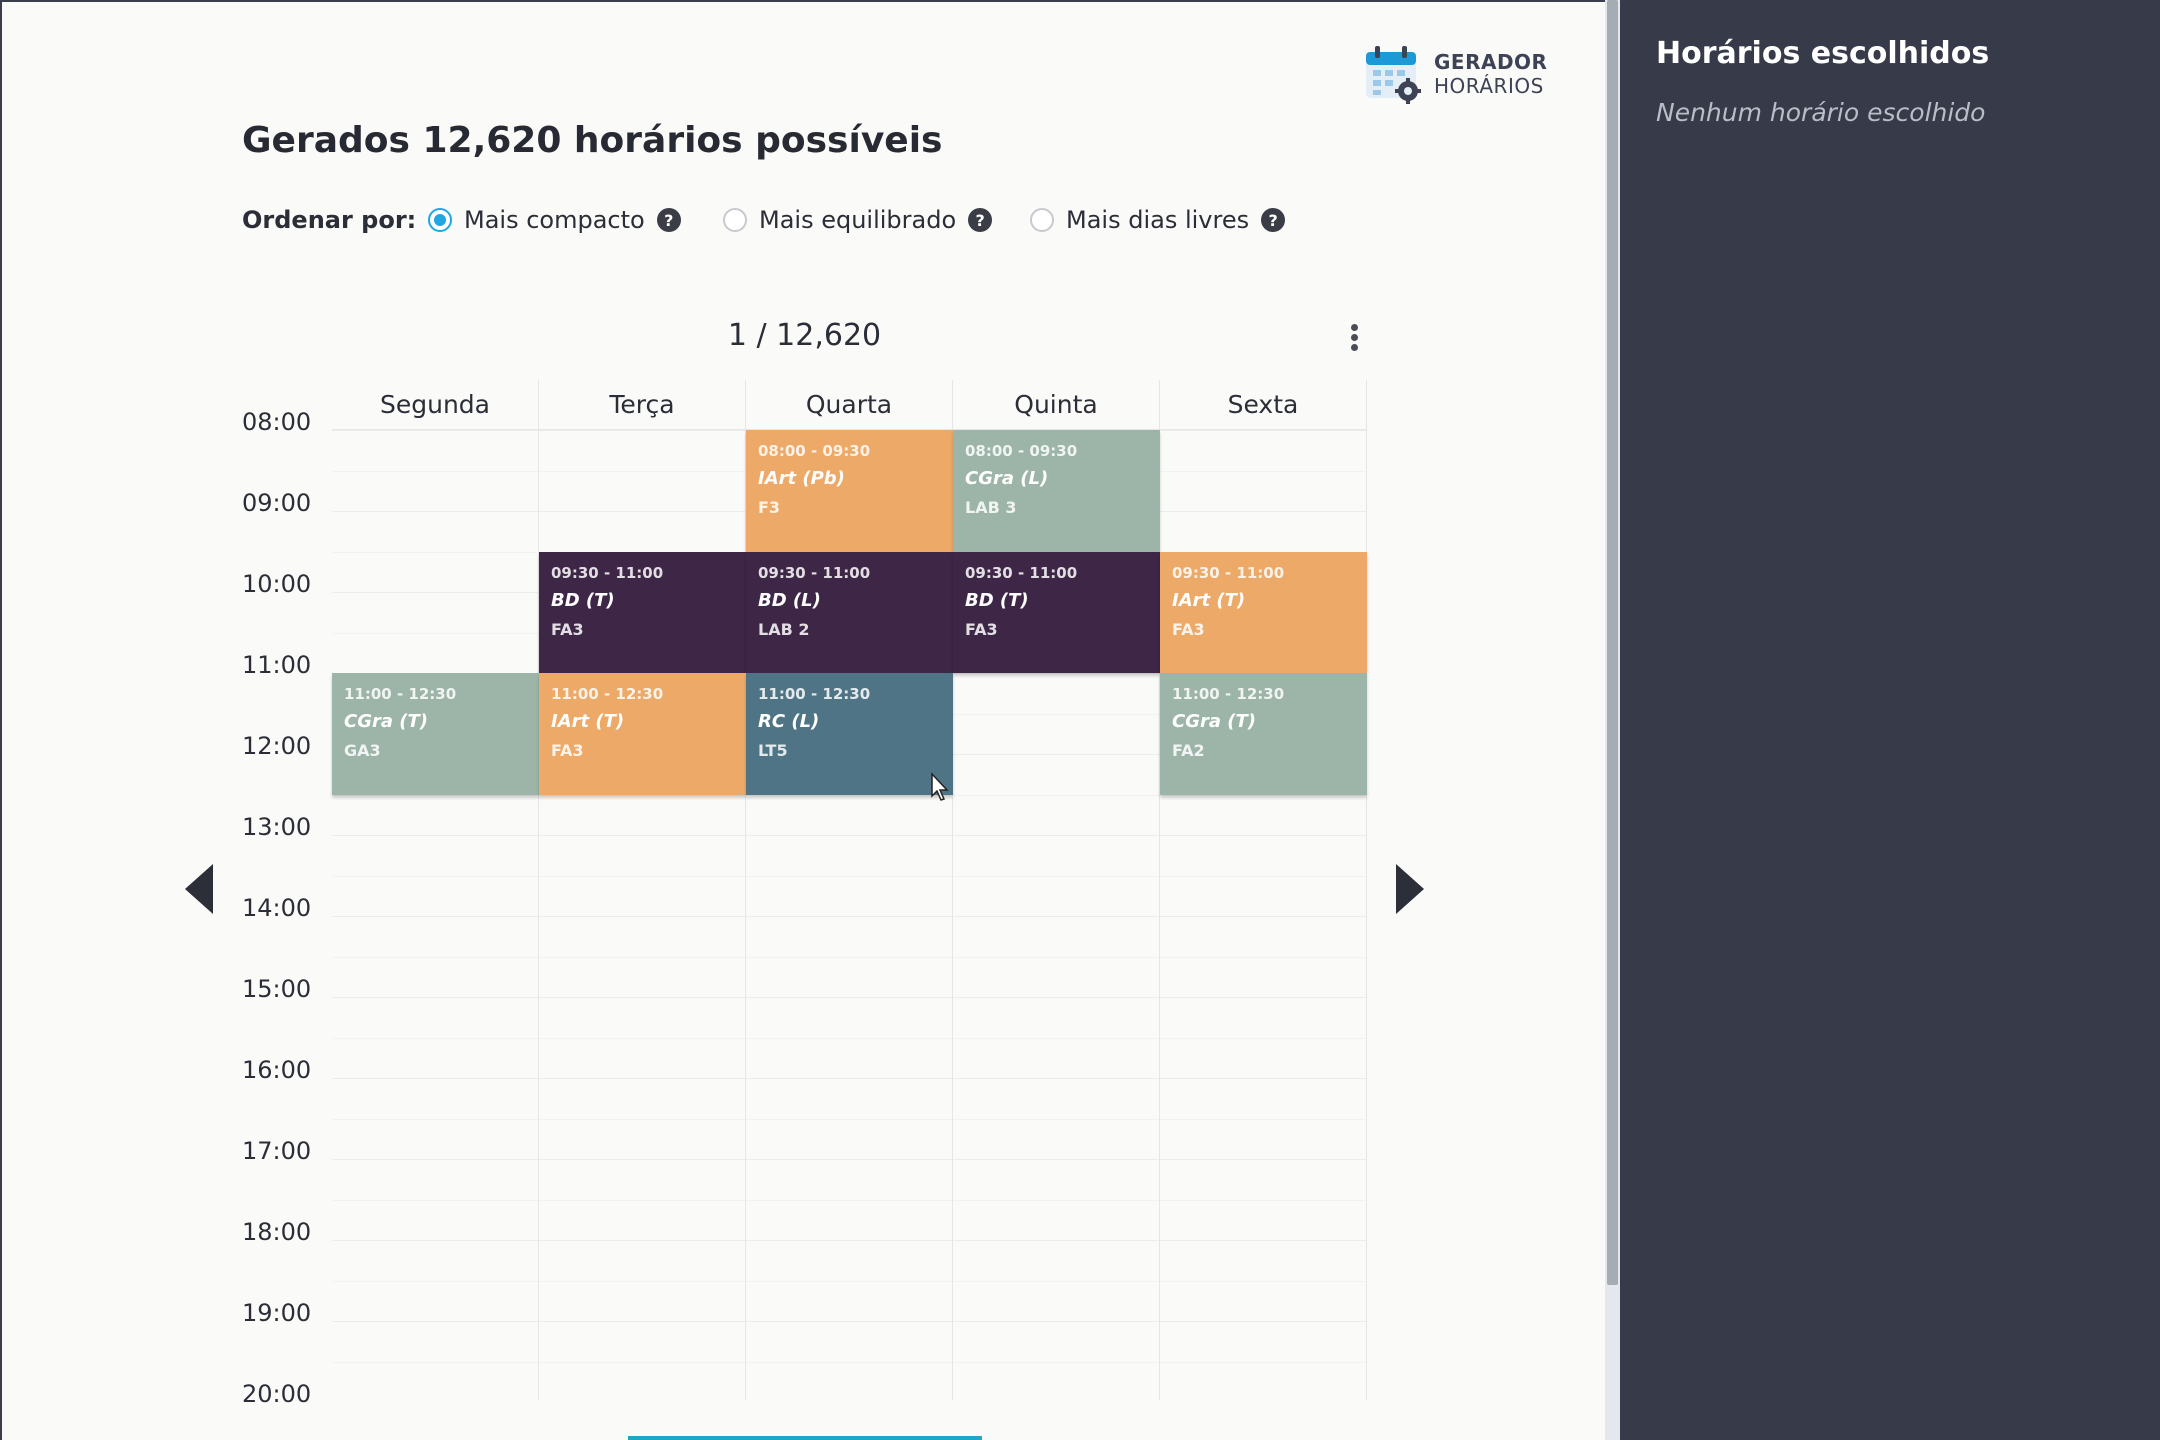 Image resolution: width=2160 pixels, height=1440 pixels. Describe the element at coordinates (1821, 112) in the screenshot. I see `sidebar-empty-message: Nenhum horário escolhido` at that location.